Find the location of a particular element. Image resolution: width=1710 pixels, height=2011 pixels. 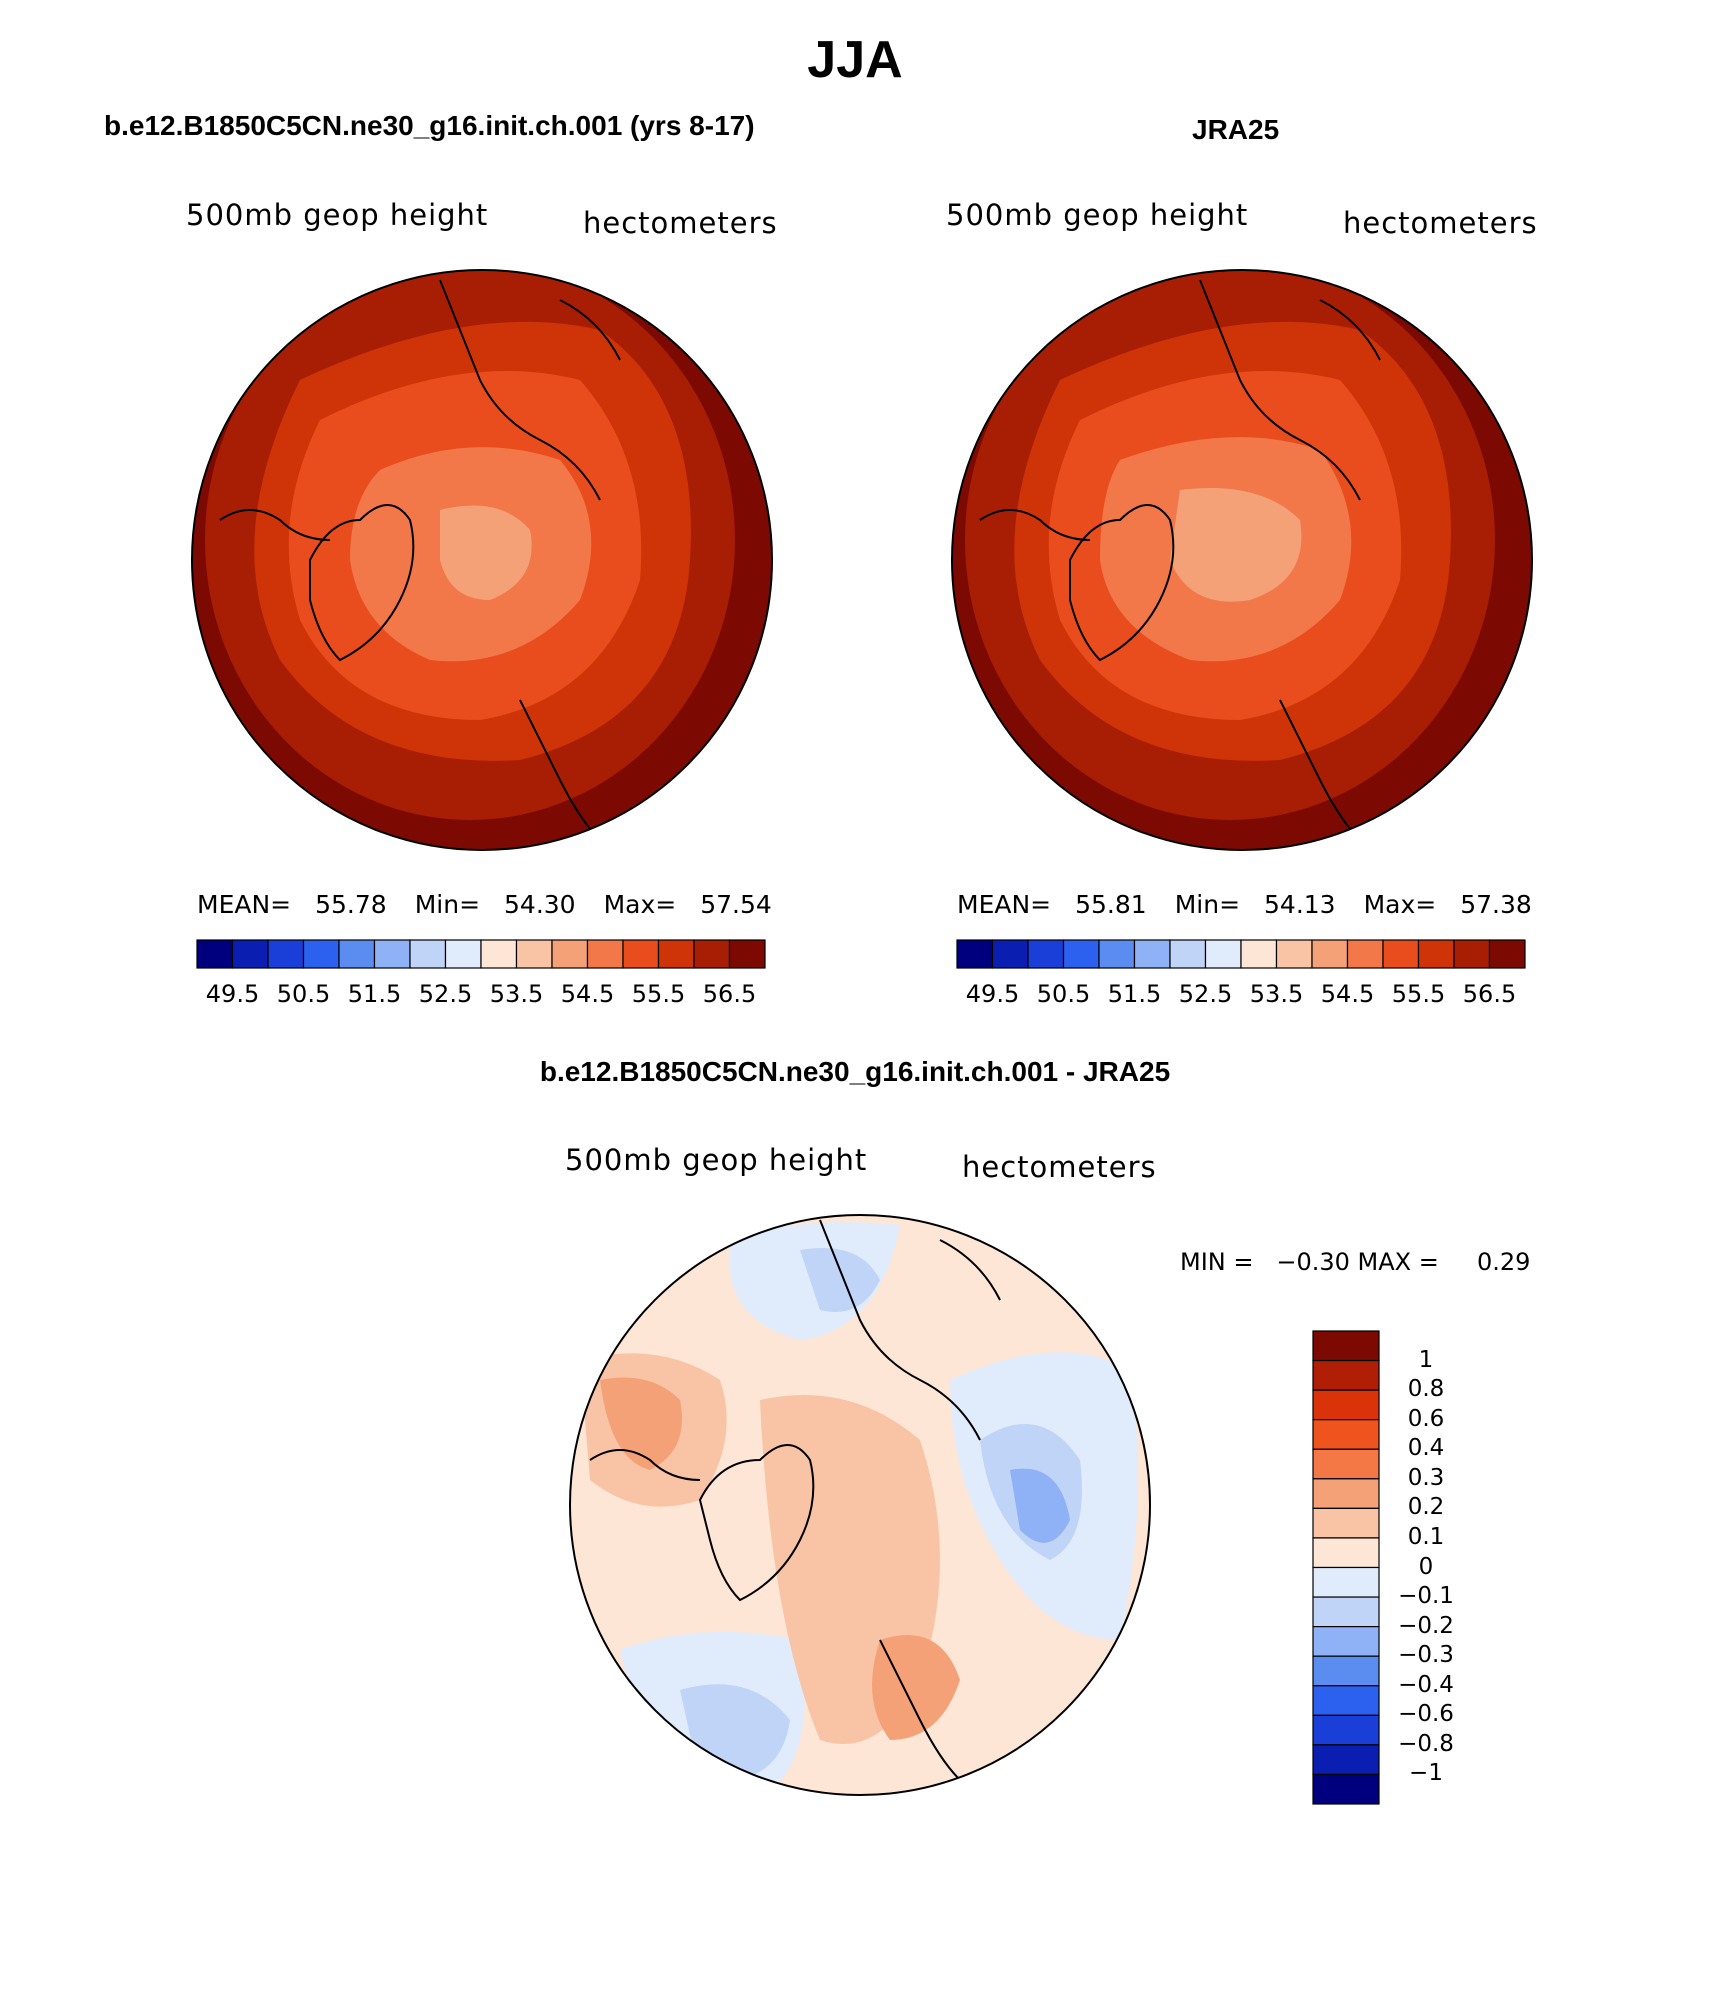

difference-polar-map is located at coordinates (860, 1505).